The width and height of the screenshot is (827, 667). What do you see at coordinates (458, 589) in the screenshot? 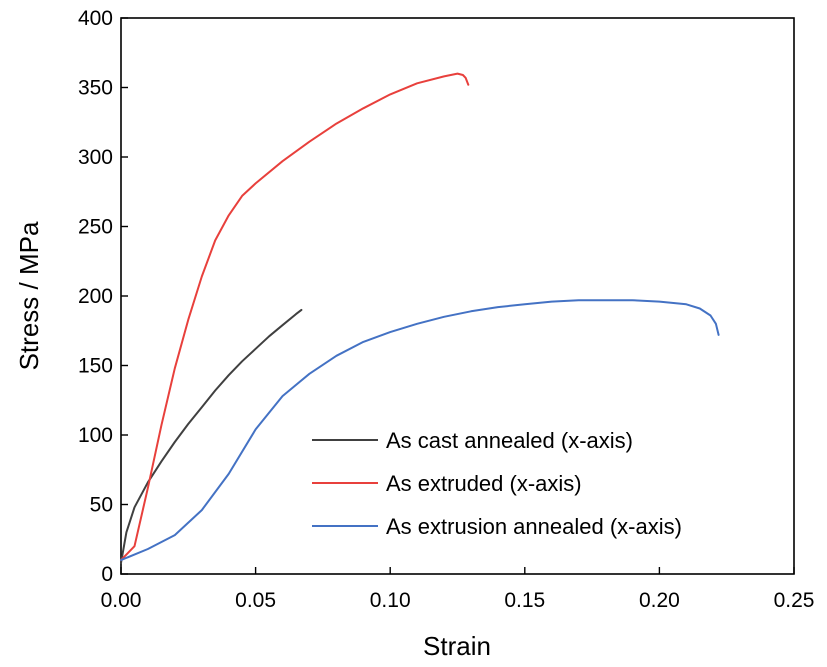
I see `x-axis-ticks: 0.00 0.05 0.10 0.15 0.20 0.25` at bounding box center [458, 589].